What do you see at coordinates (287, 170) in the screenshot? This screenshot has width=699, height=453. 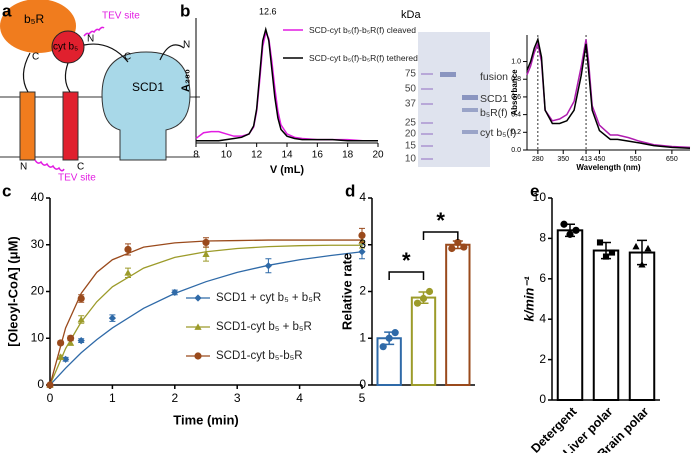 I see `x-axis-label: V (mL)` at bounding box center [287, 170].